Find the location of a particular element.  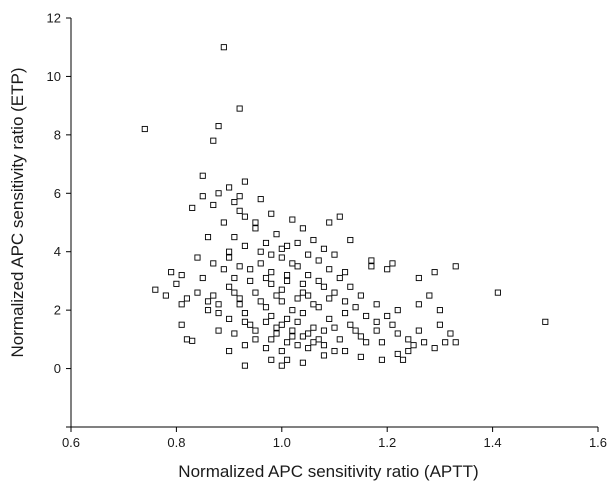

y-tick-label: 12 is located at coordinates (54, 18).